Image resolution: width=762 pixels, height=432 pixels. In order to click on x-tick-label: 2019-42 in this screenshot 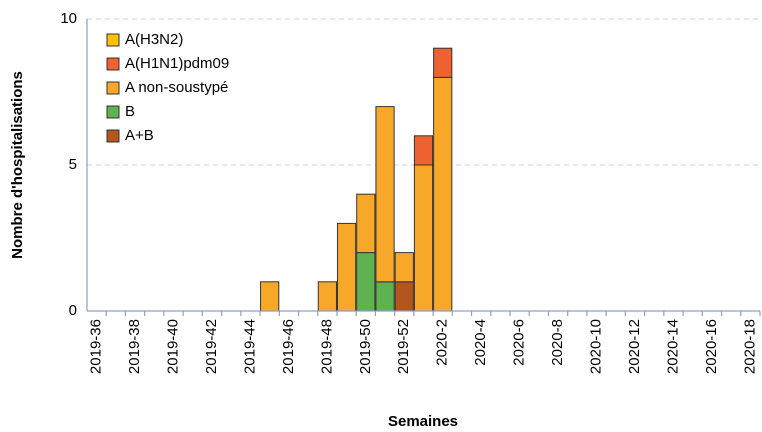, I will do `click(211, 346)`.